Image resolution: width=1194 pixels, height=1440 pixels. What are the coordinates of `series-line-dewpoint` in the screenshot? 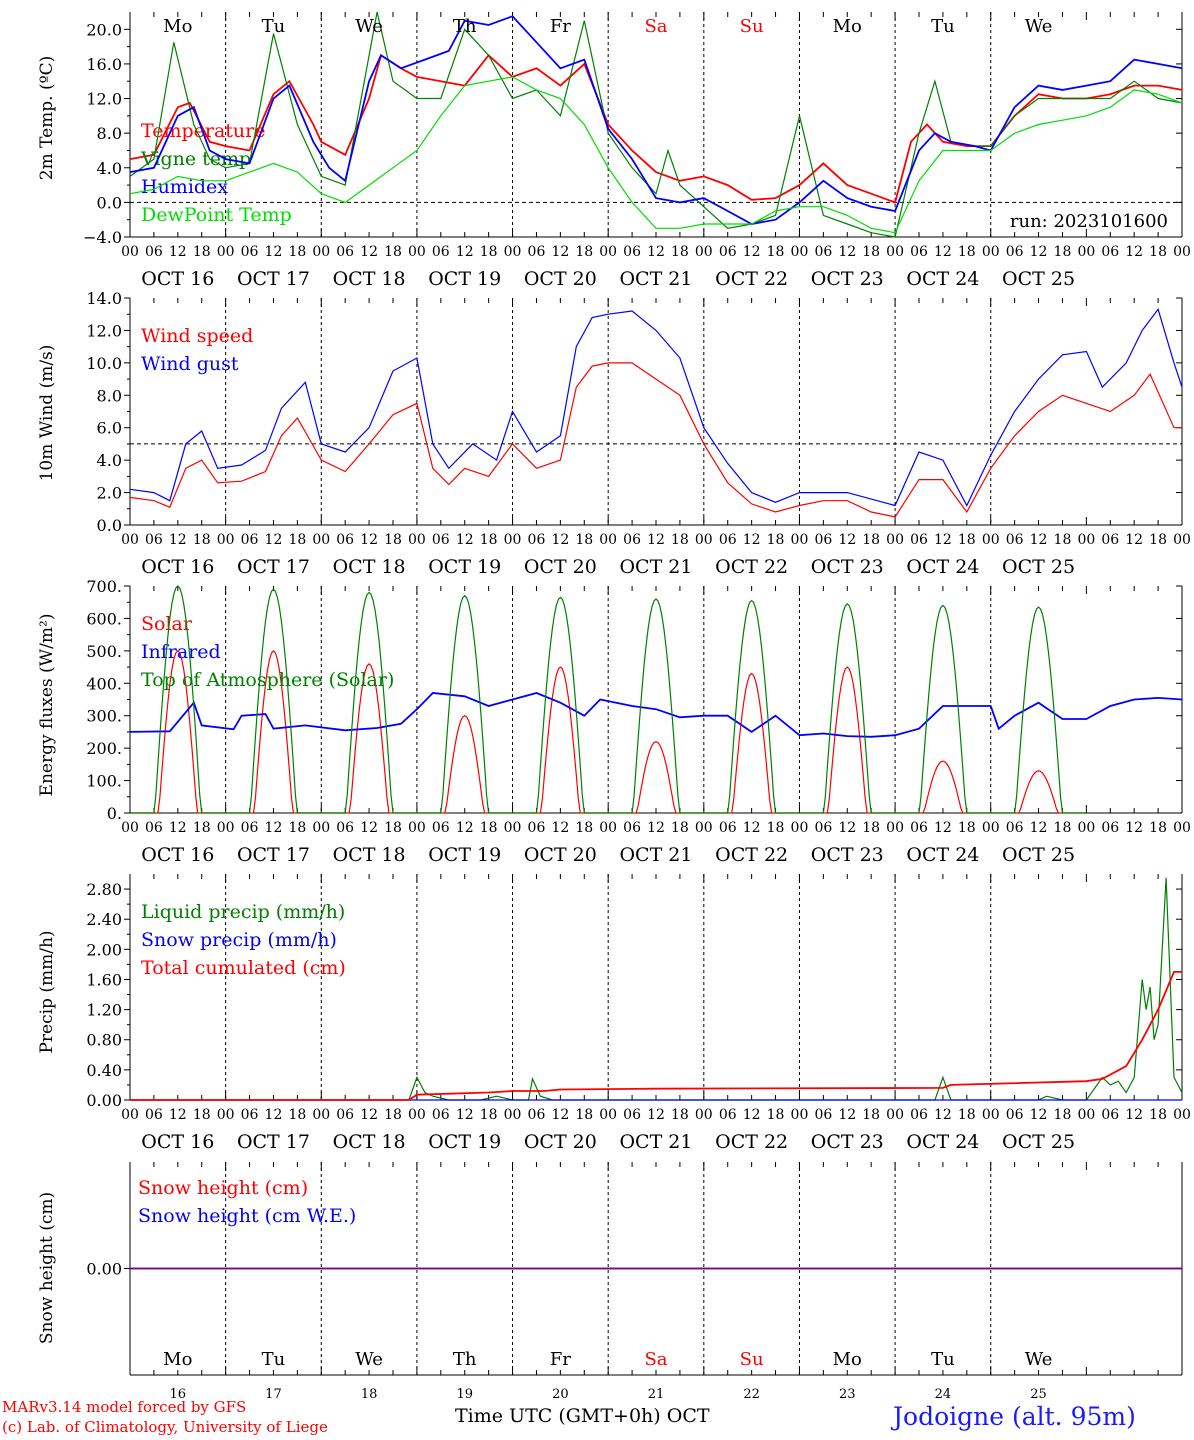 It's located at (656, 155).